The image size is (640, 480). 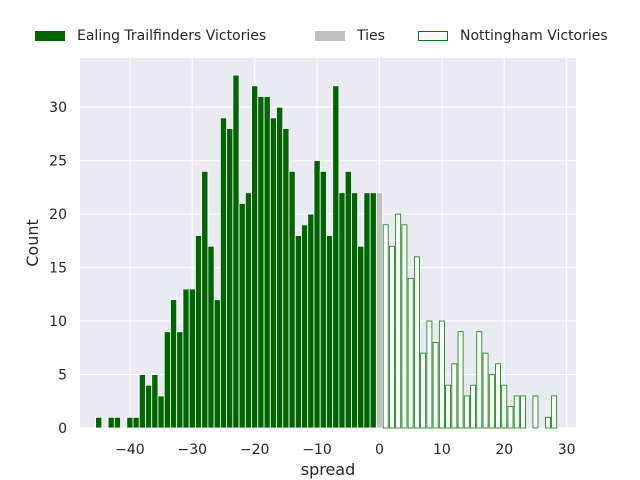 I want to click on y-tick-label: 0, so click(x=62, y=429).